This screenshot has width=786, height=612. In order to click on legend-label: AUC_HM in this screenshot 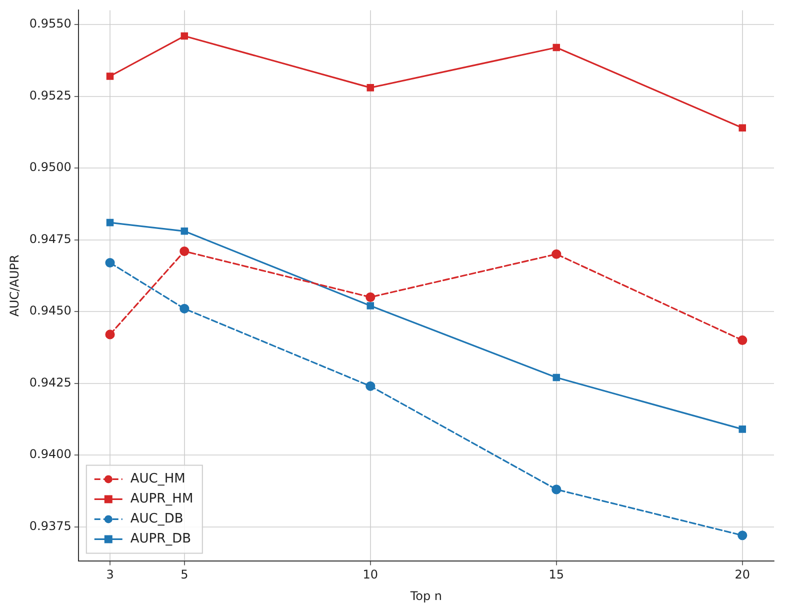, I will do `click(158, 479)`.